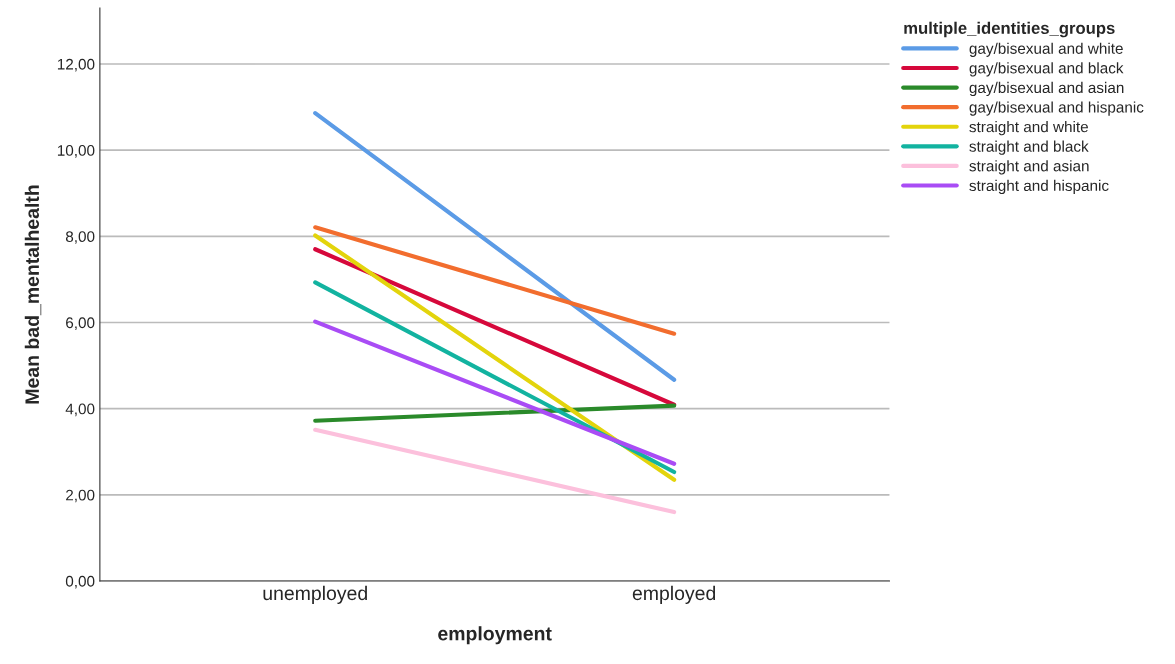 Image resolution: width=1175 pixels, height=664 pixels. What do you see at coordinates (1039, 187) in the screenshot?
I see `legend-label: straight and hispanic` at bounding box center [1039, 187].